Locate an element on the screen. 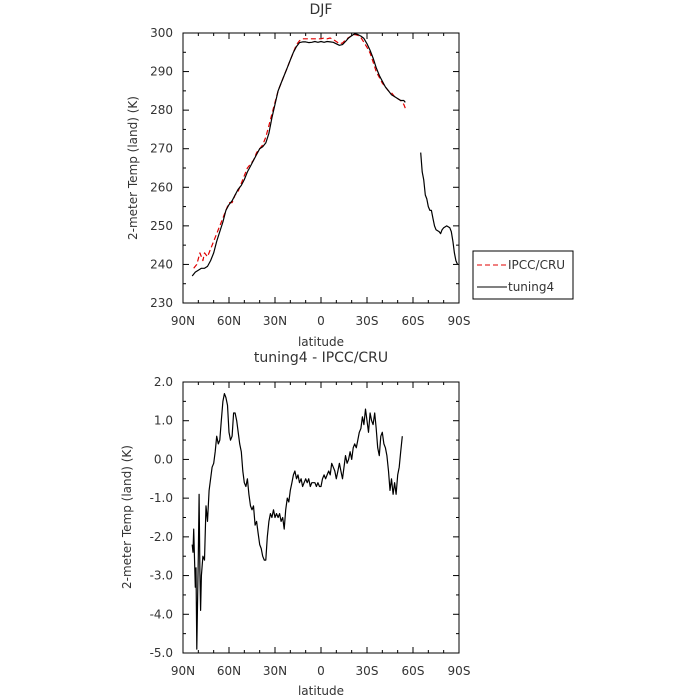 The width and height of the screenshot is (700, 700). bottom-x-tick-label: 60S is located at coordinates (413, 671).